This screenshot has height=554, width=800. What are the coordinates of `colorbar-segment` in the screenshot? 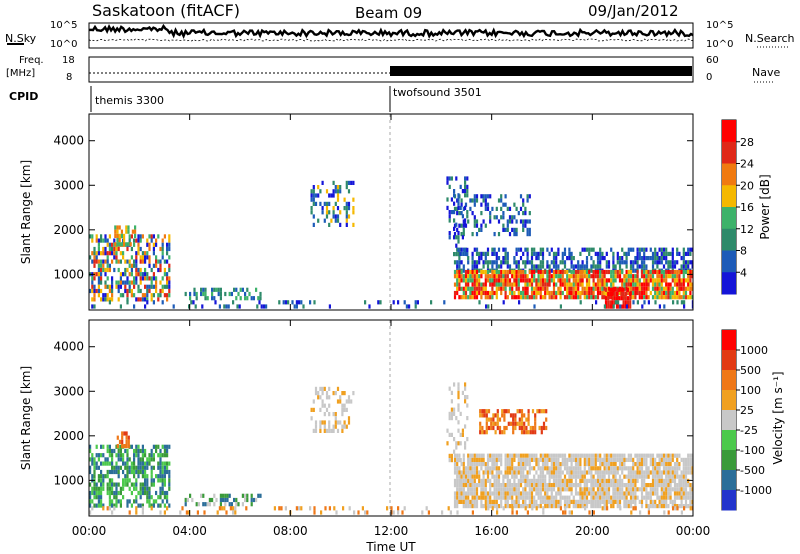 It's located at (729, 460).